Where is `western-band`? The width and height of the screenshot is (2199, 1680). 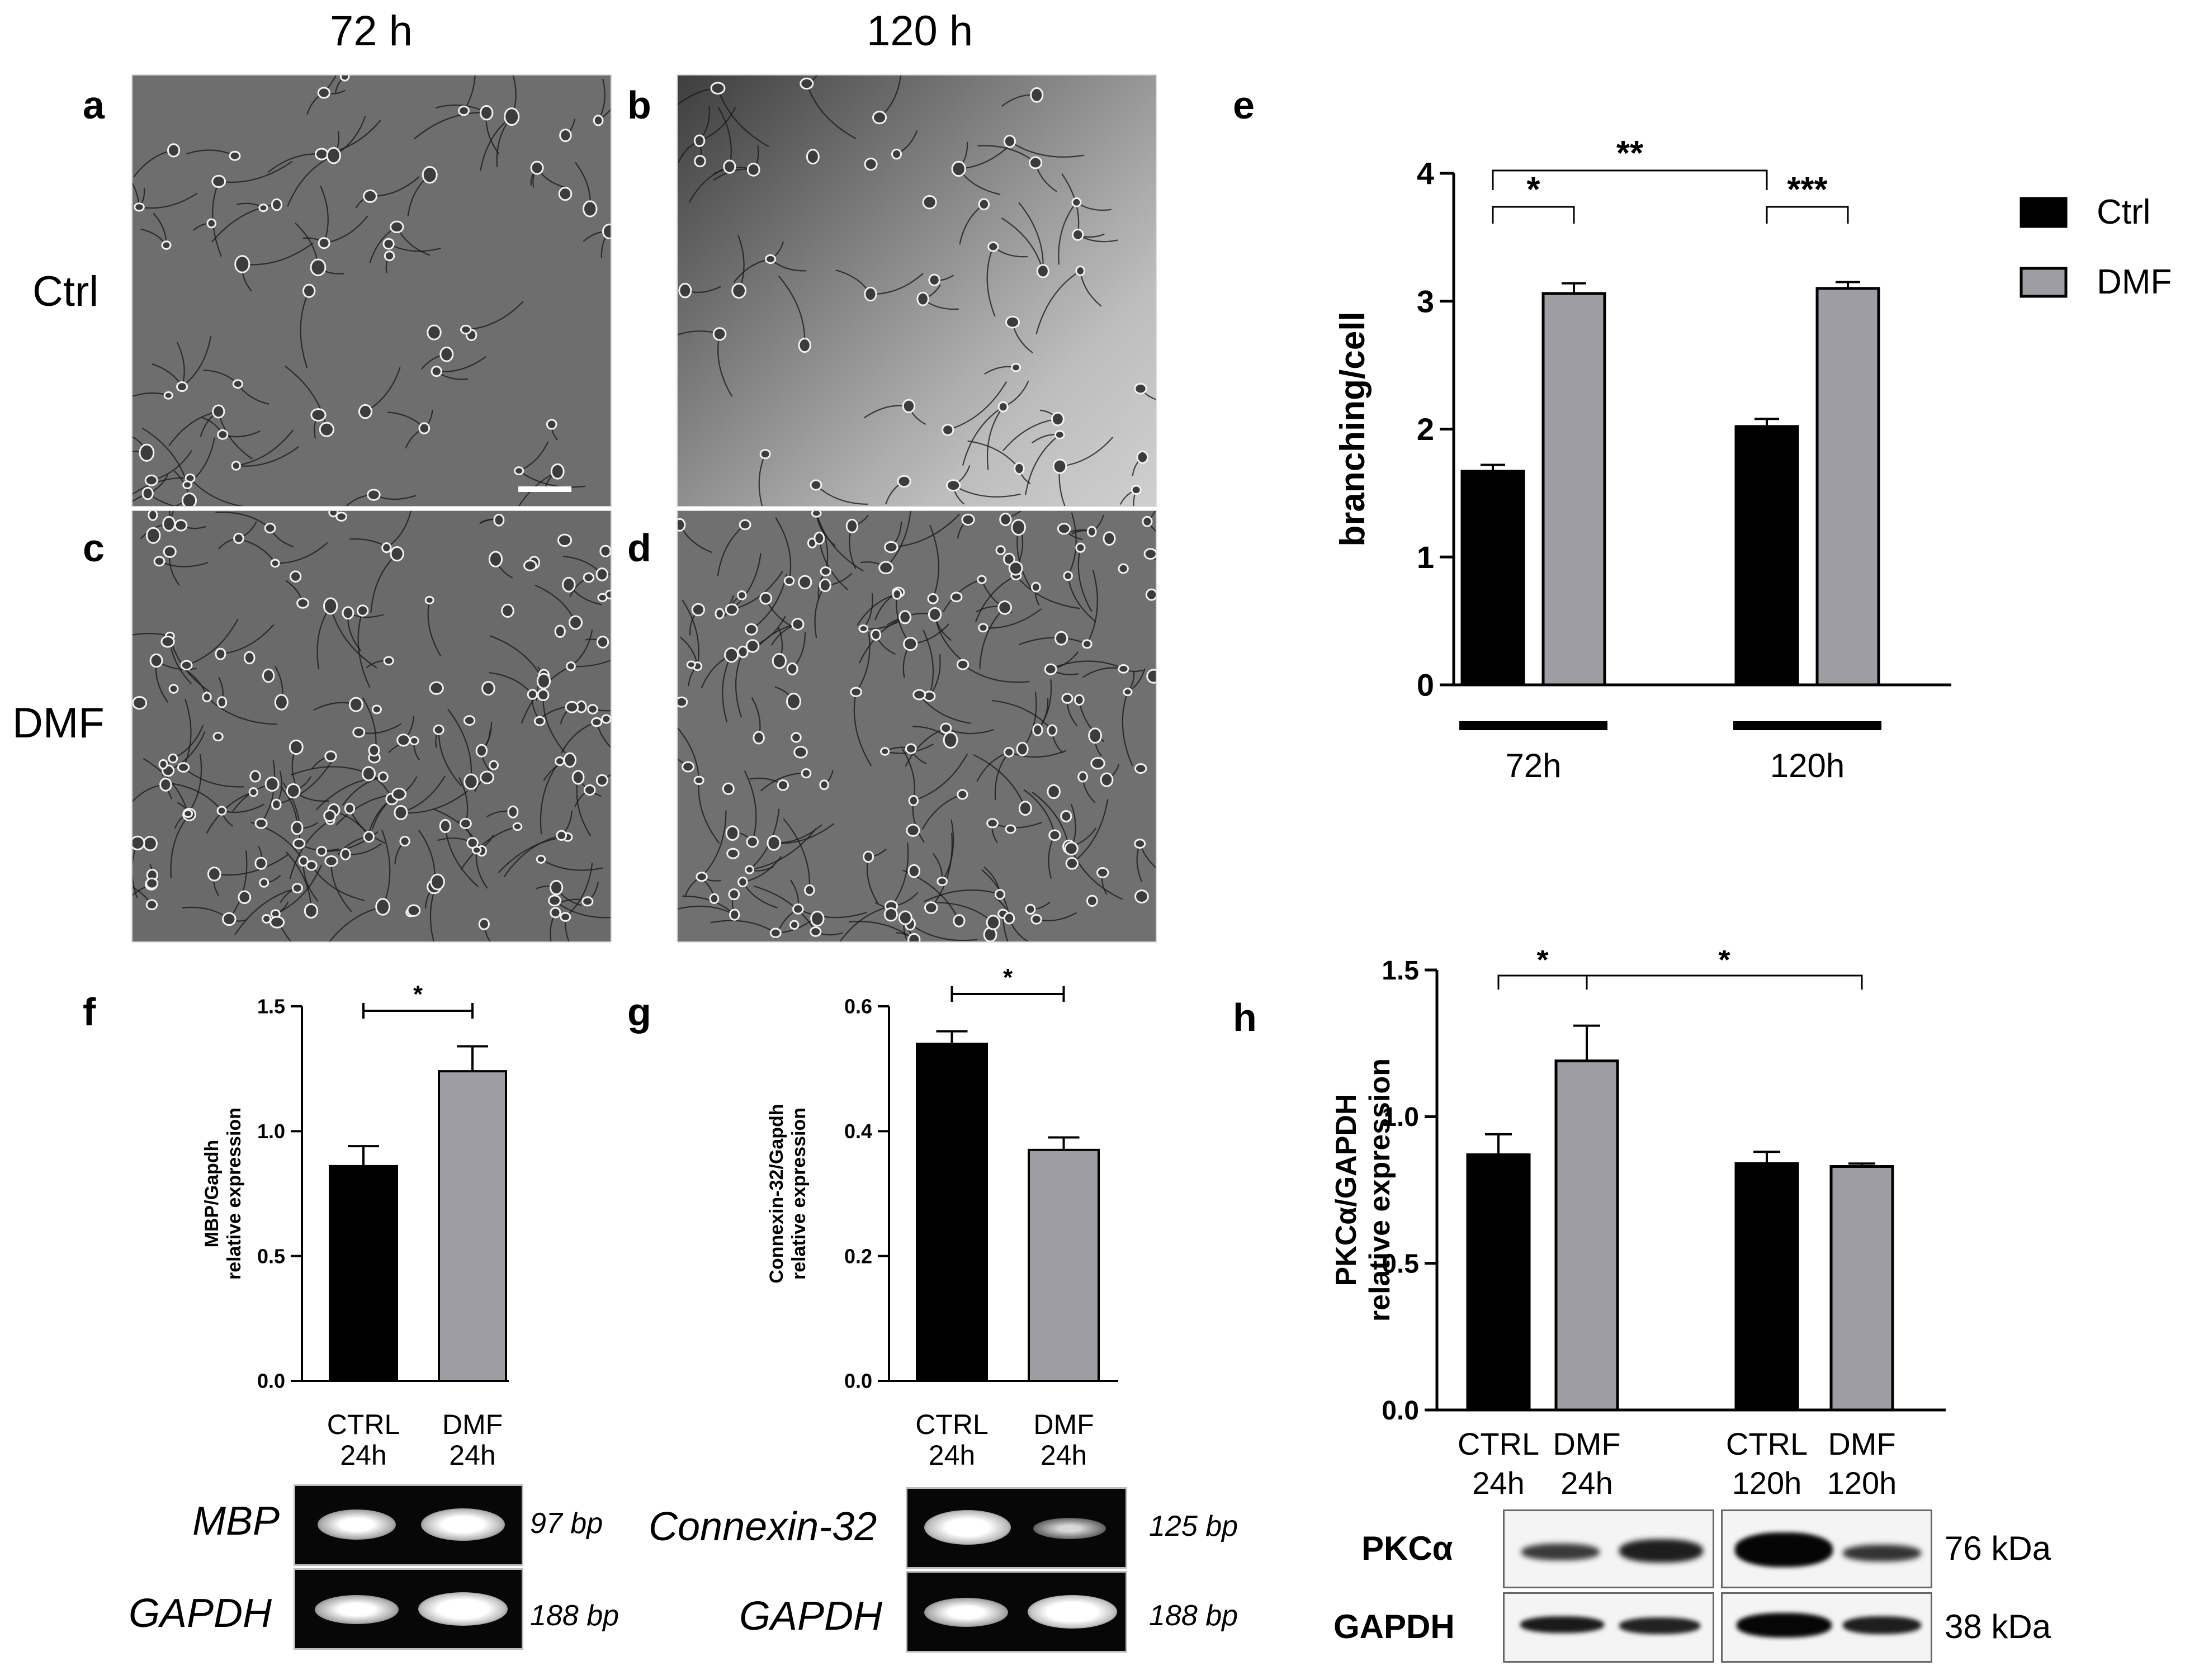
western-band is located at coordinates (1659, 1625).